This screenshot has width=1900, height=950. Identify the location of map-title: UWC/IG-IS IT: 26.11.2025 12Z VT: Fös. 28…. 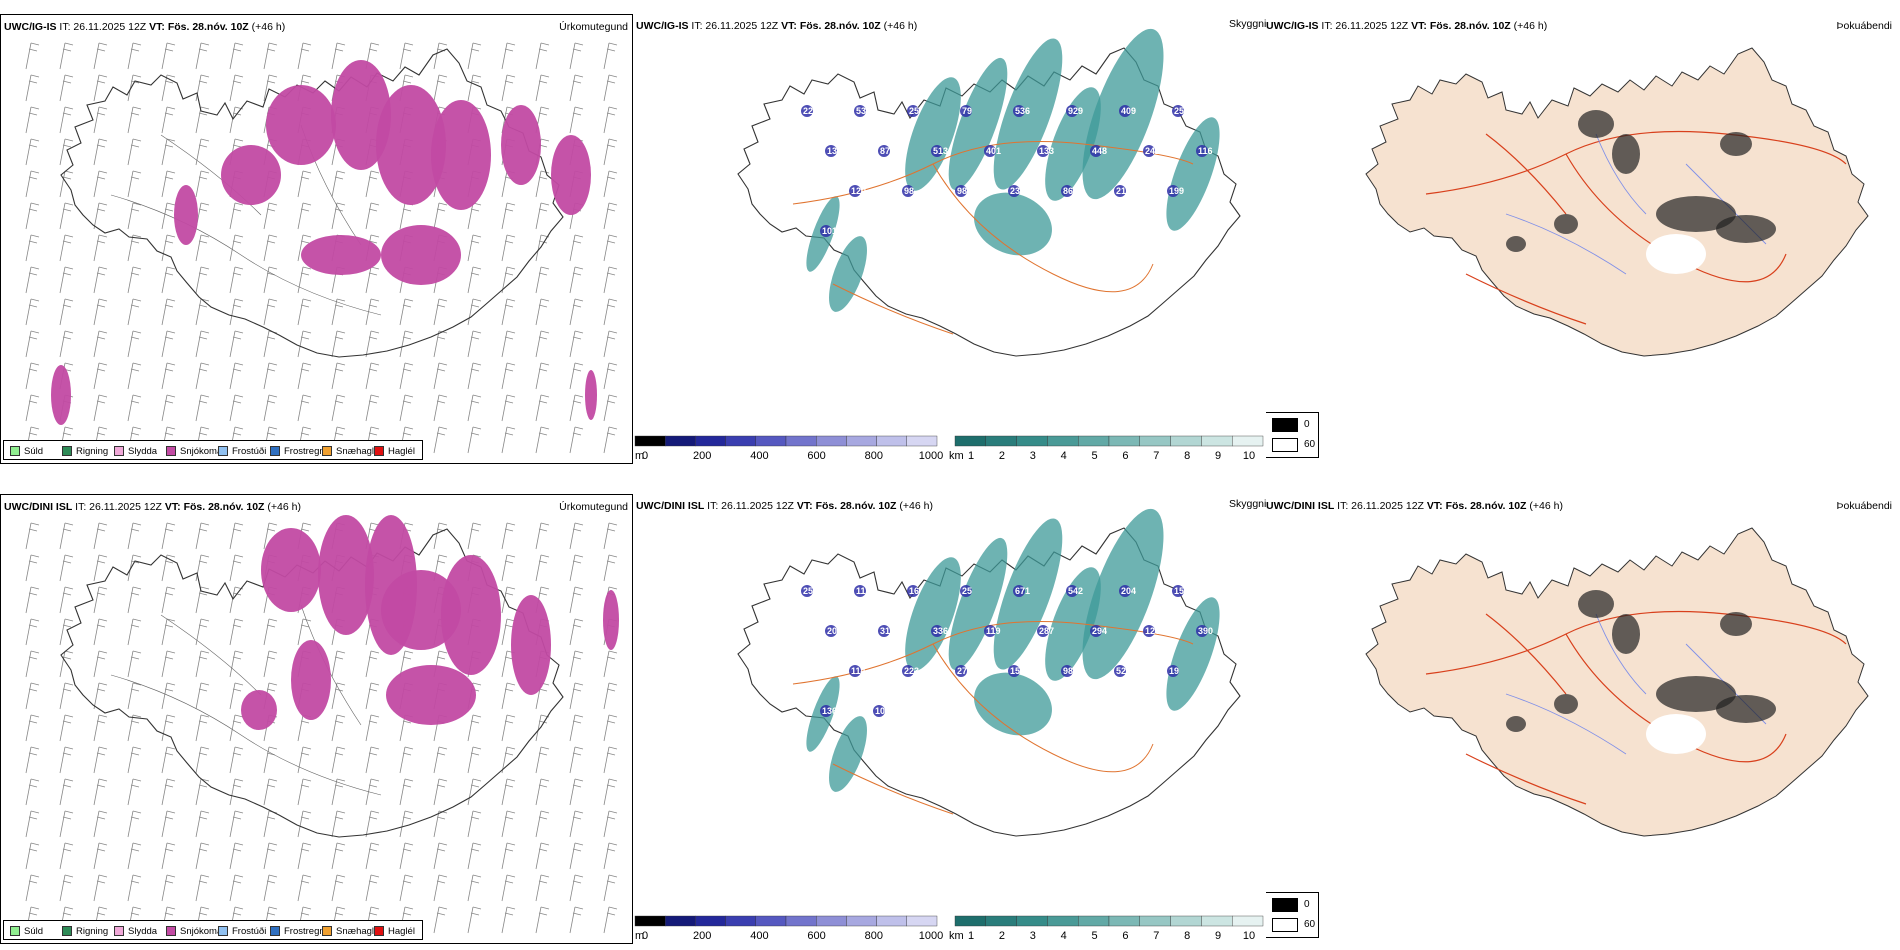
(776, 26).